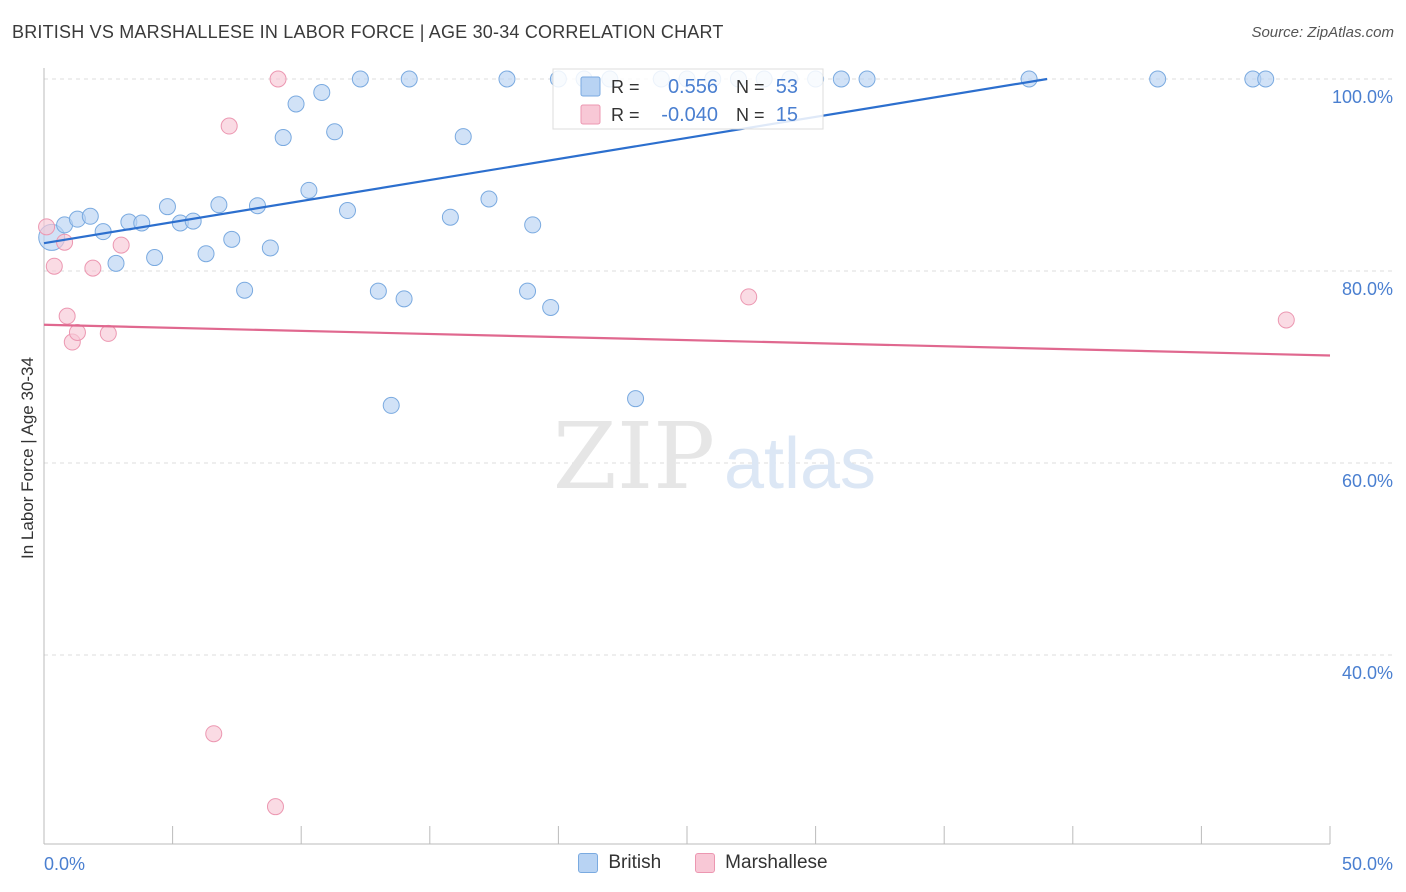 The image size is (1406, 892). I want to click on watermark-zip: ZIP, so click(634, 456).